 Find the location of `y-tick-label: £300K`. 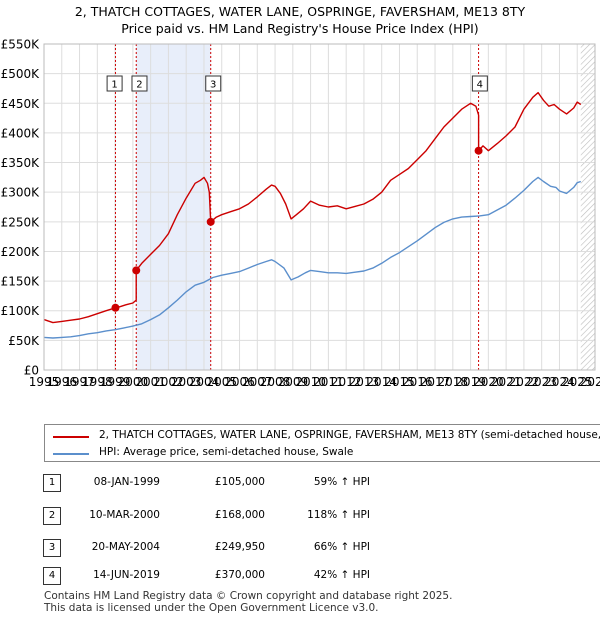

y-tick-label: £300K is located at coordinates (21, 193).